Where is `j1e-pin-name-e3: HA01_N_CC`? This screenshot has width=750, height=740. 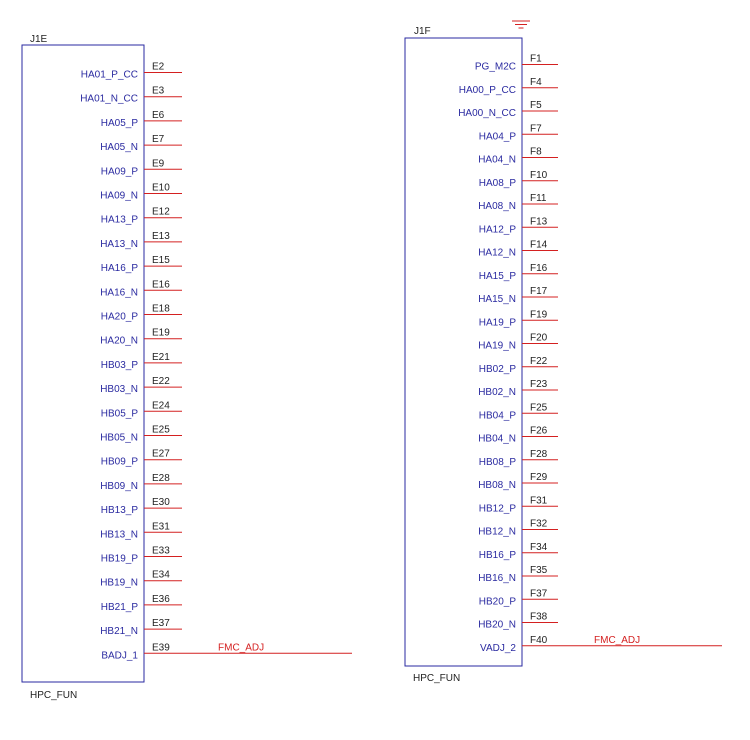
j1e-pin-name-e3: HA01_N_CC is located at coordinates (109, 99).